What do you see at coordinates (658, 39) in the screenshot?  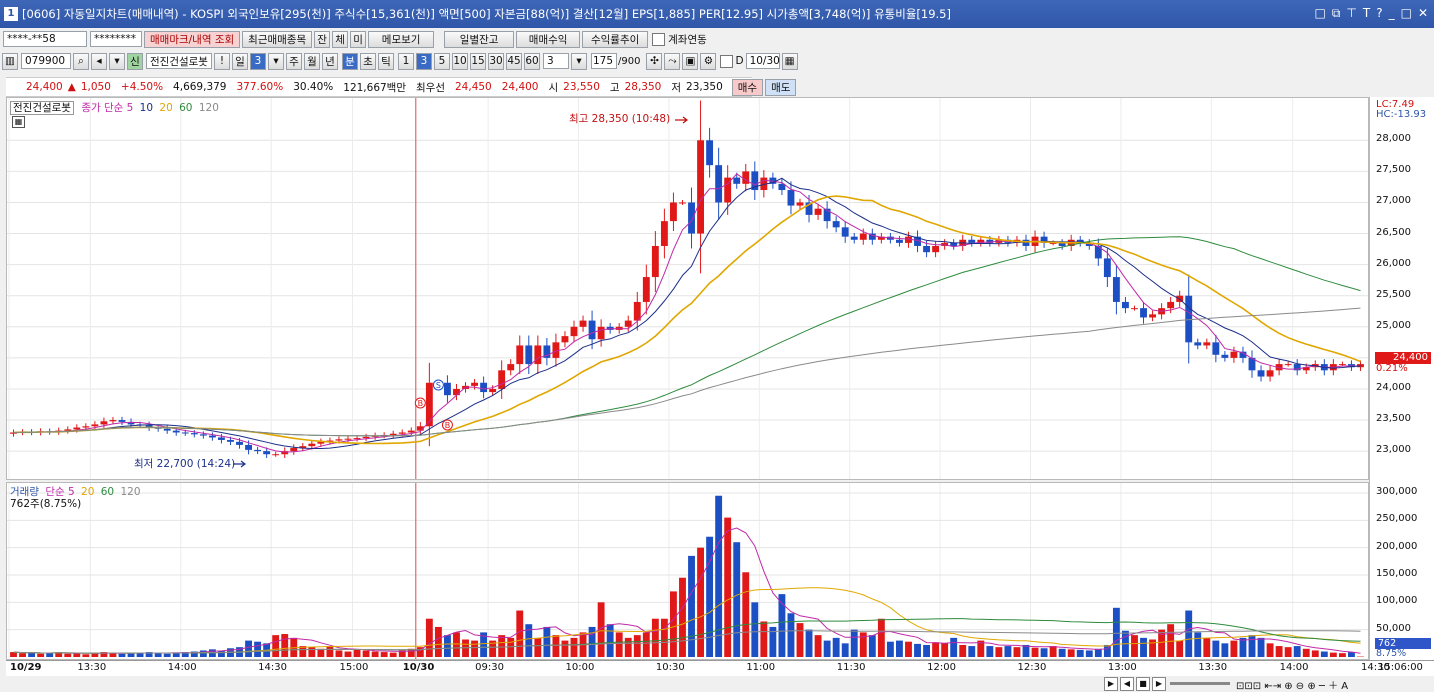 I see `account-link-checkbox` at bounding box center [658, 39].